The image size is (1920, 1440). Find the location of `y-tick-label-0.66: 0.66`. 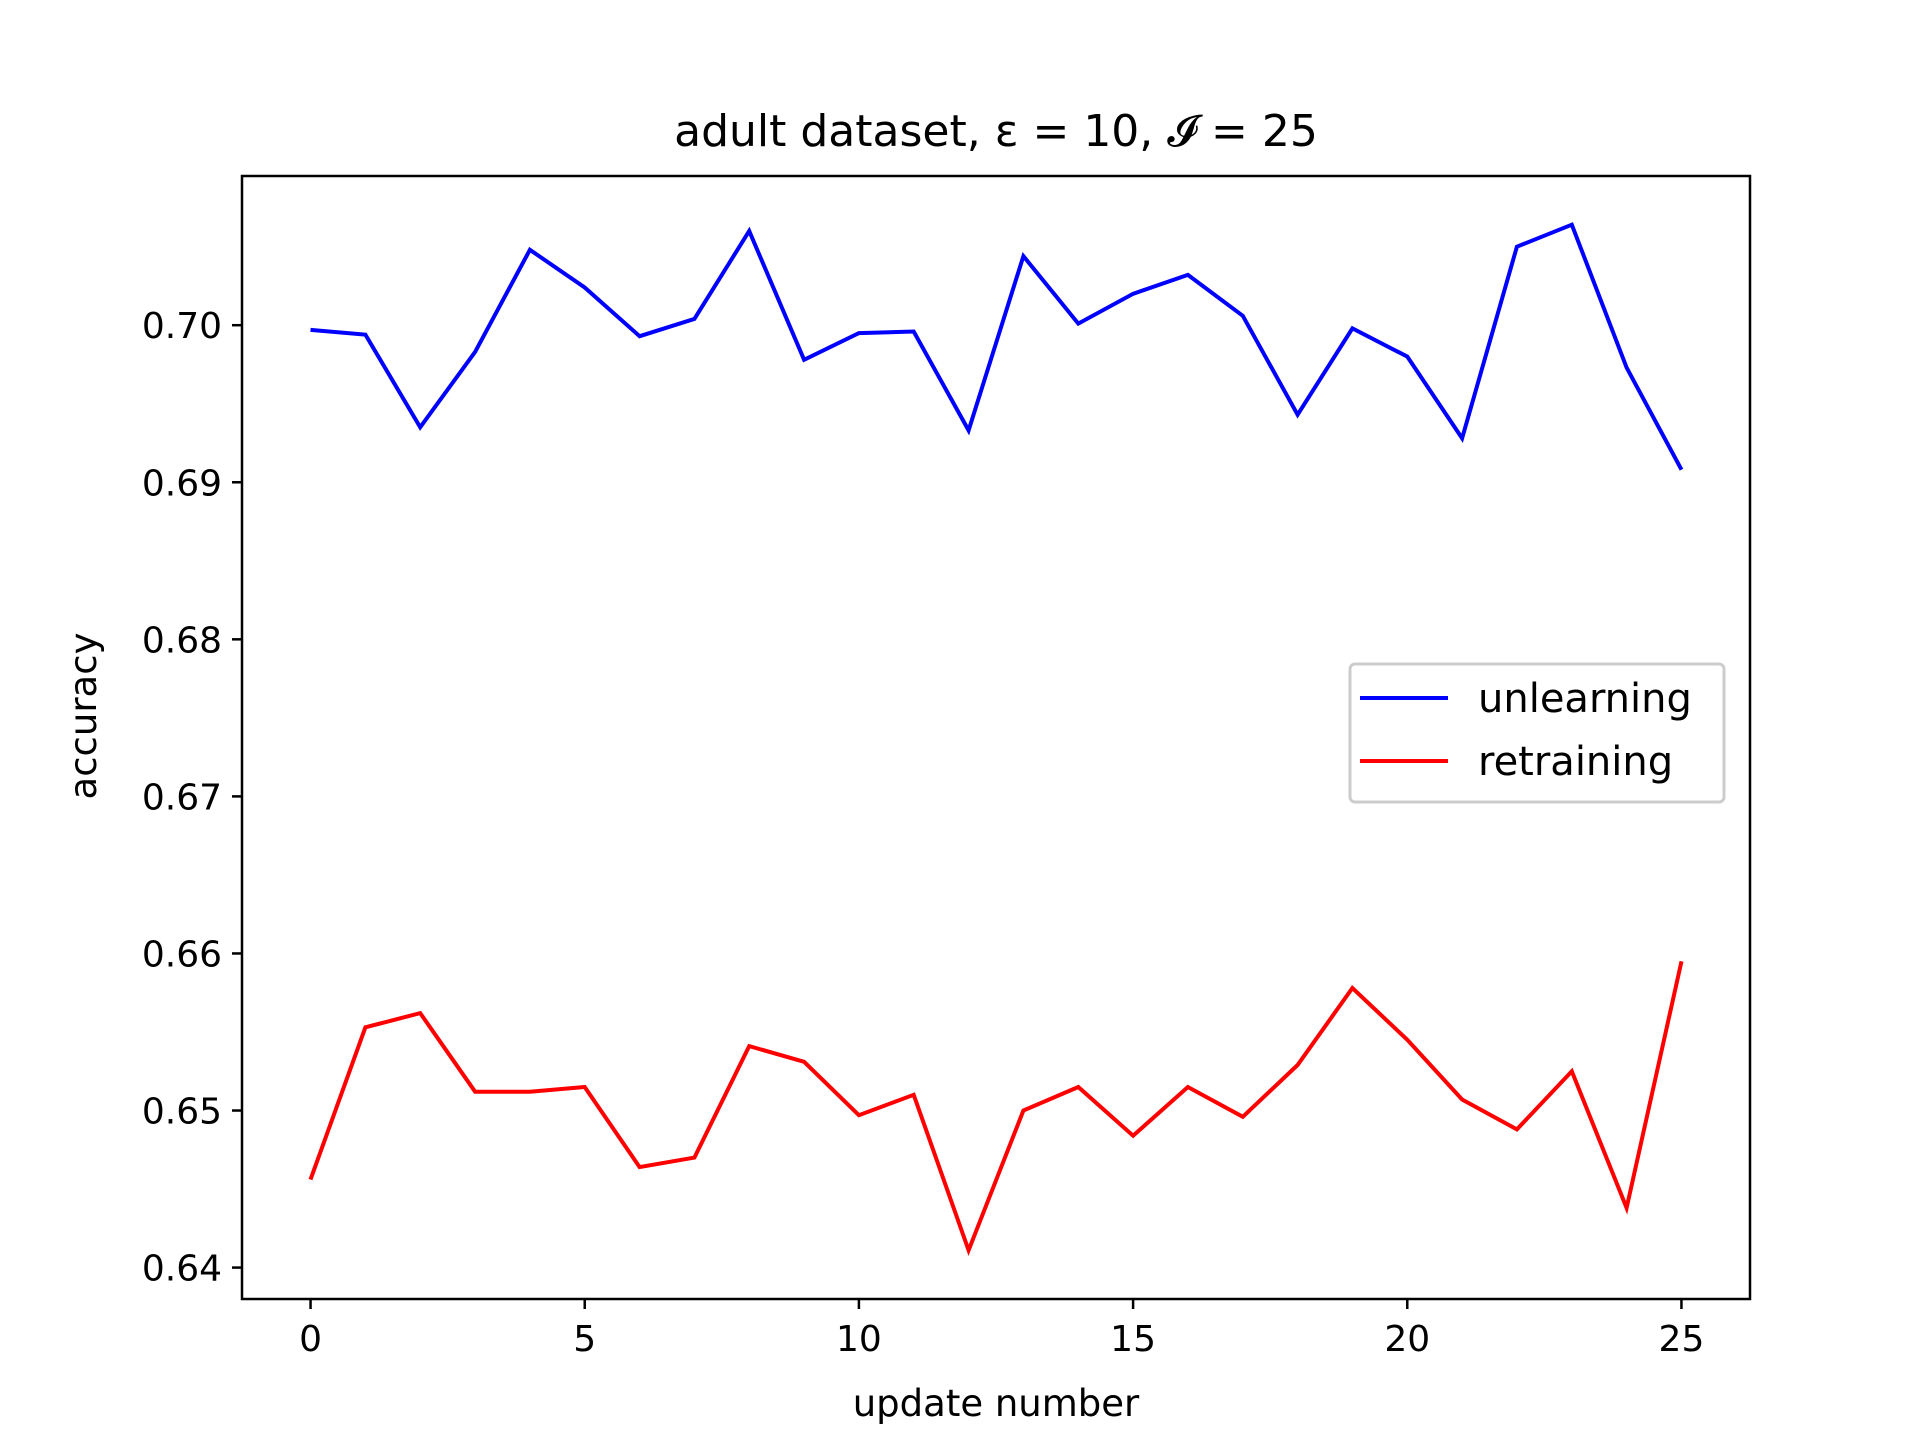

y-tick-label-0.66: 0.66 is located at coordinates (182, 954).